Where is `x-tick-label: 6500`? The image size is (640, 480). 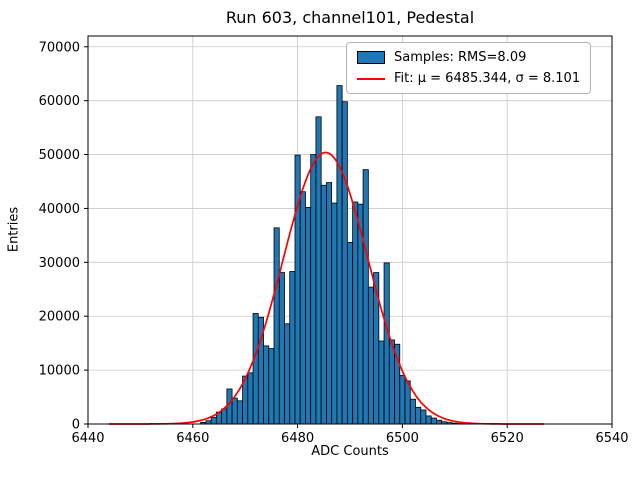 x-tick-label: 6500 is located at coordinates (402, 438).